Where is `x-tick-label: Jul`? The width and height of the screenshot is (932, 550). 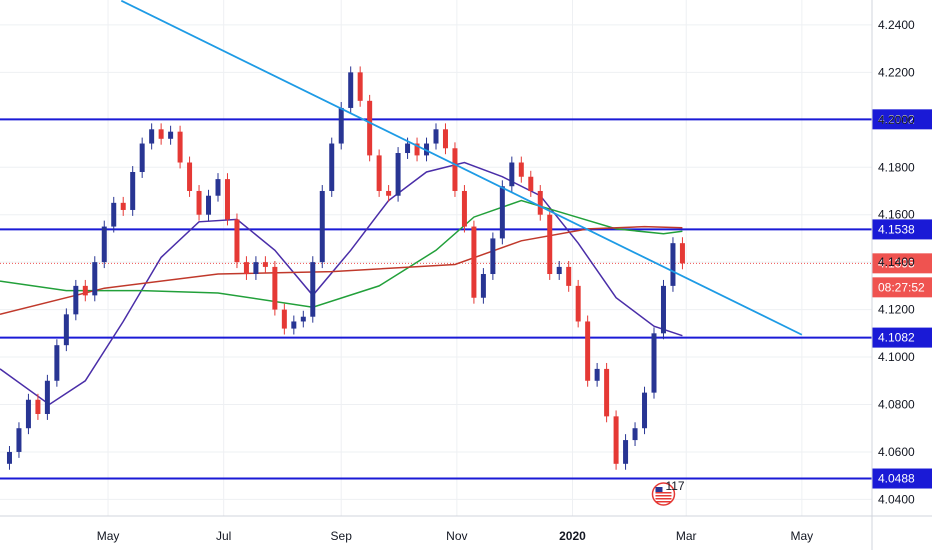
x-tick-label: Jul is located at coordinates (223, 536).